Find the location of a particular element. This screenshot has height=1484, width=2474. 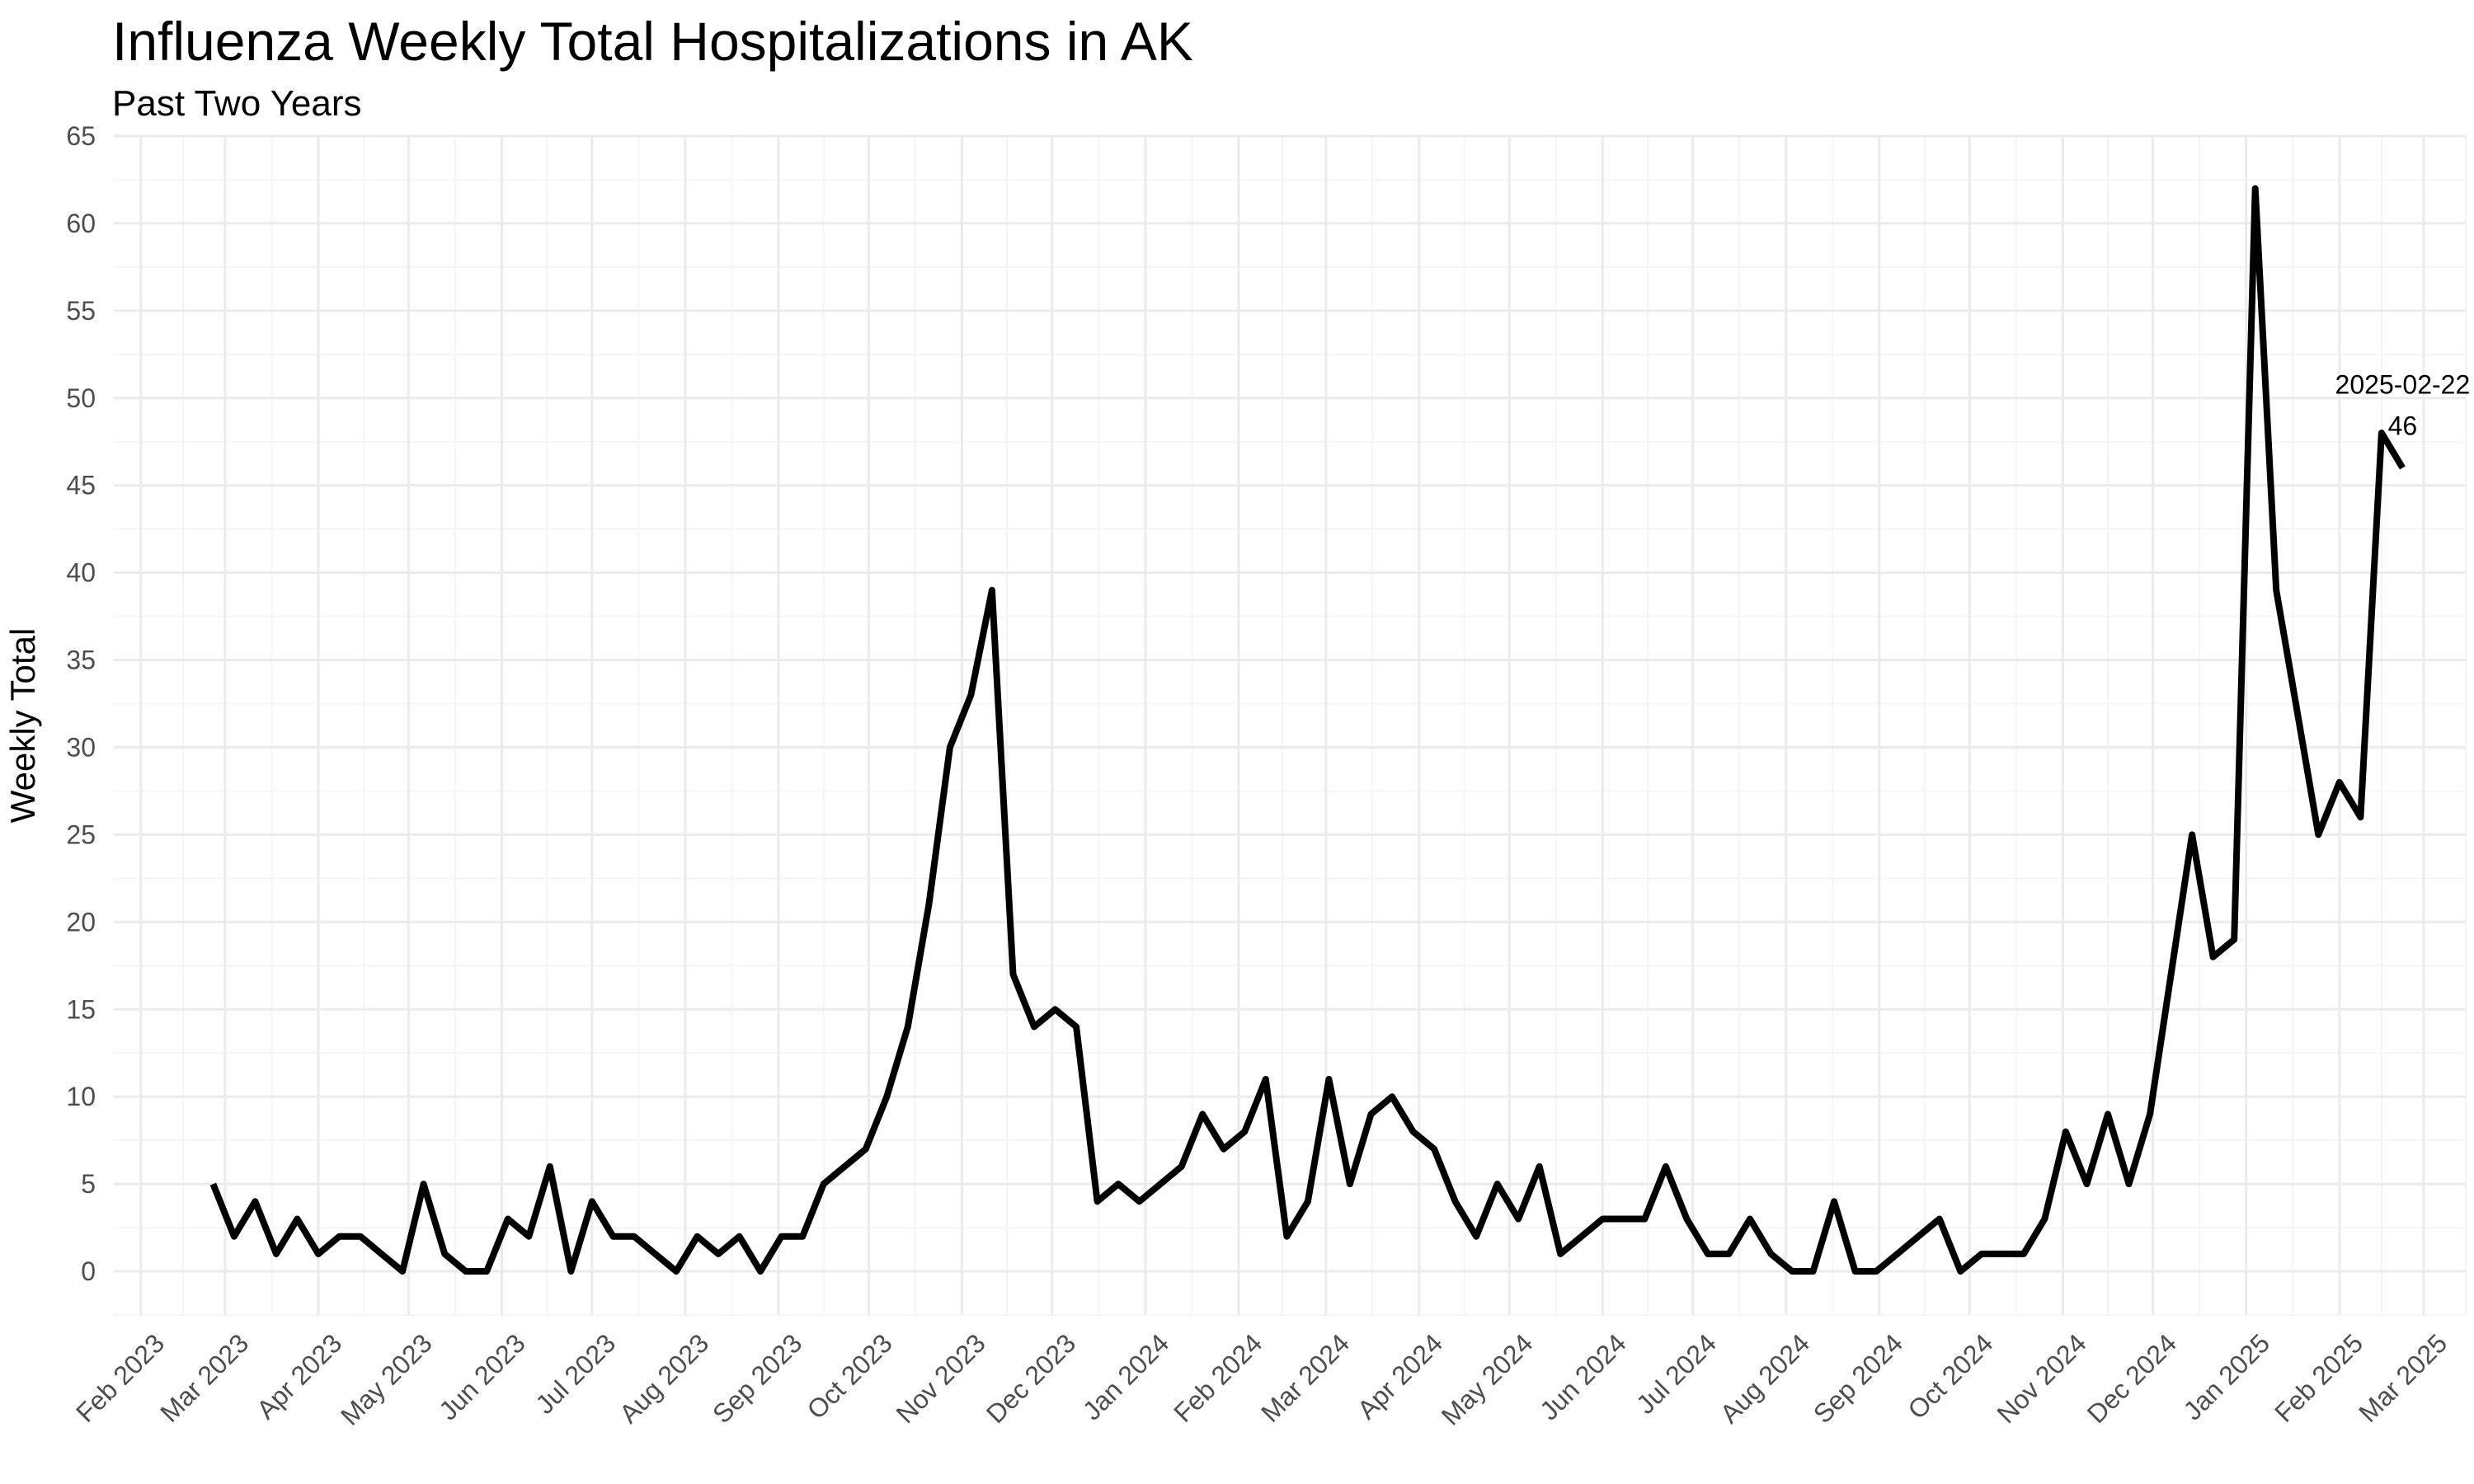

x-tick-label: Jul 2024 is located at coordinates (1676, 1374).